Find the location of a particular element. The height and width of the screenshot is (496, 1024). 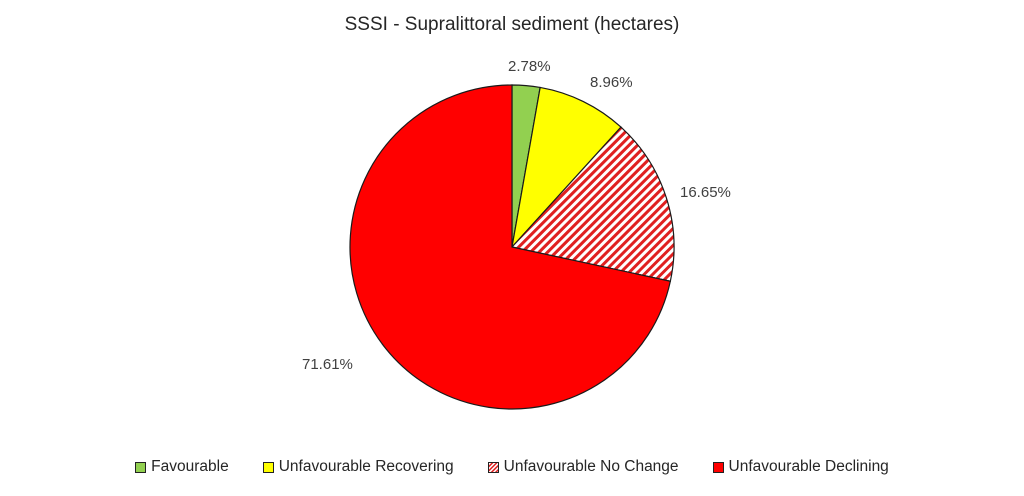

legend-label: Unfavourable Declining is located at coordinates (808, 466).